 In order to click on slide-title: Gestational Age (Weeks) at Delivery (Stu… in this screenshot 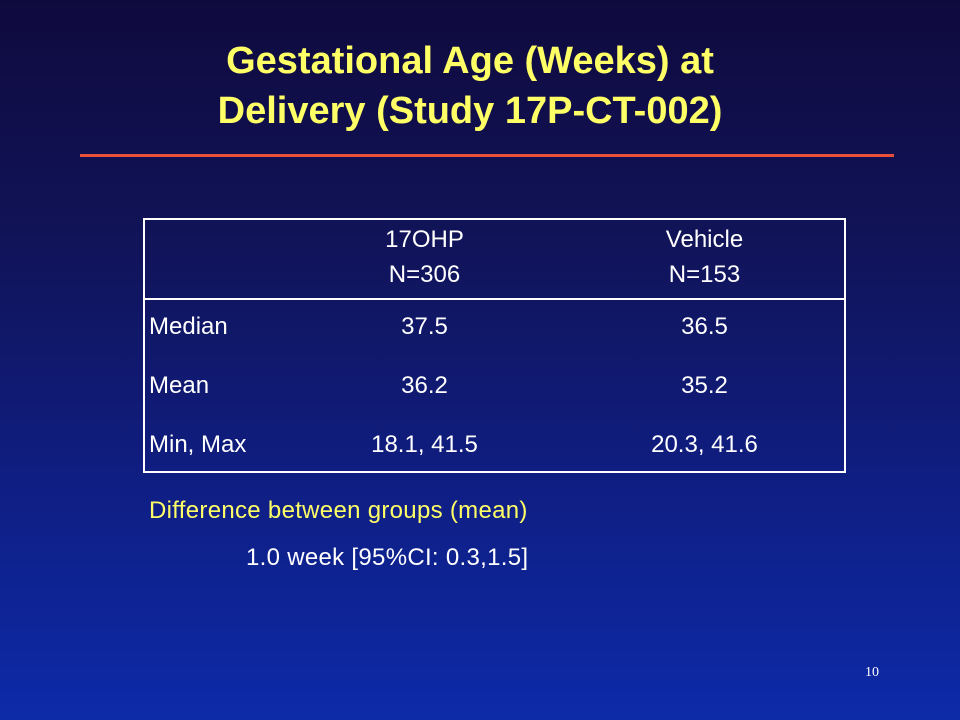, I will do `click(470, 86)`.